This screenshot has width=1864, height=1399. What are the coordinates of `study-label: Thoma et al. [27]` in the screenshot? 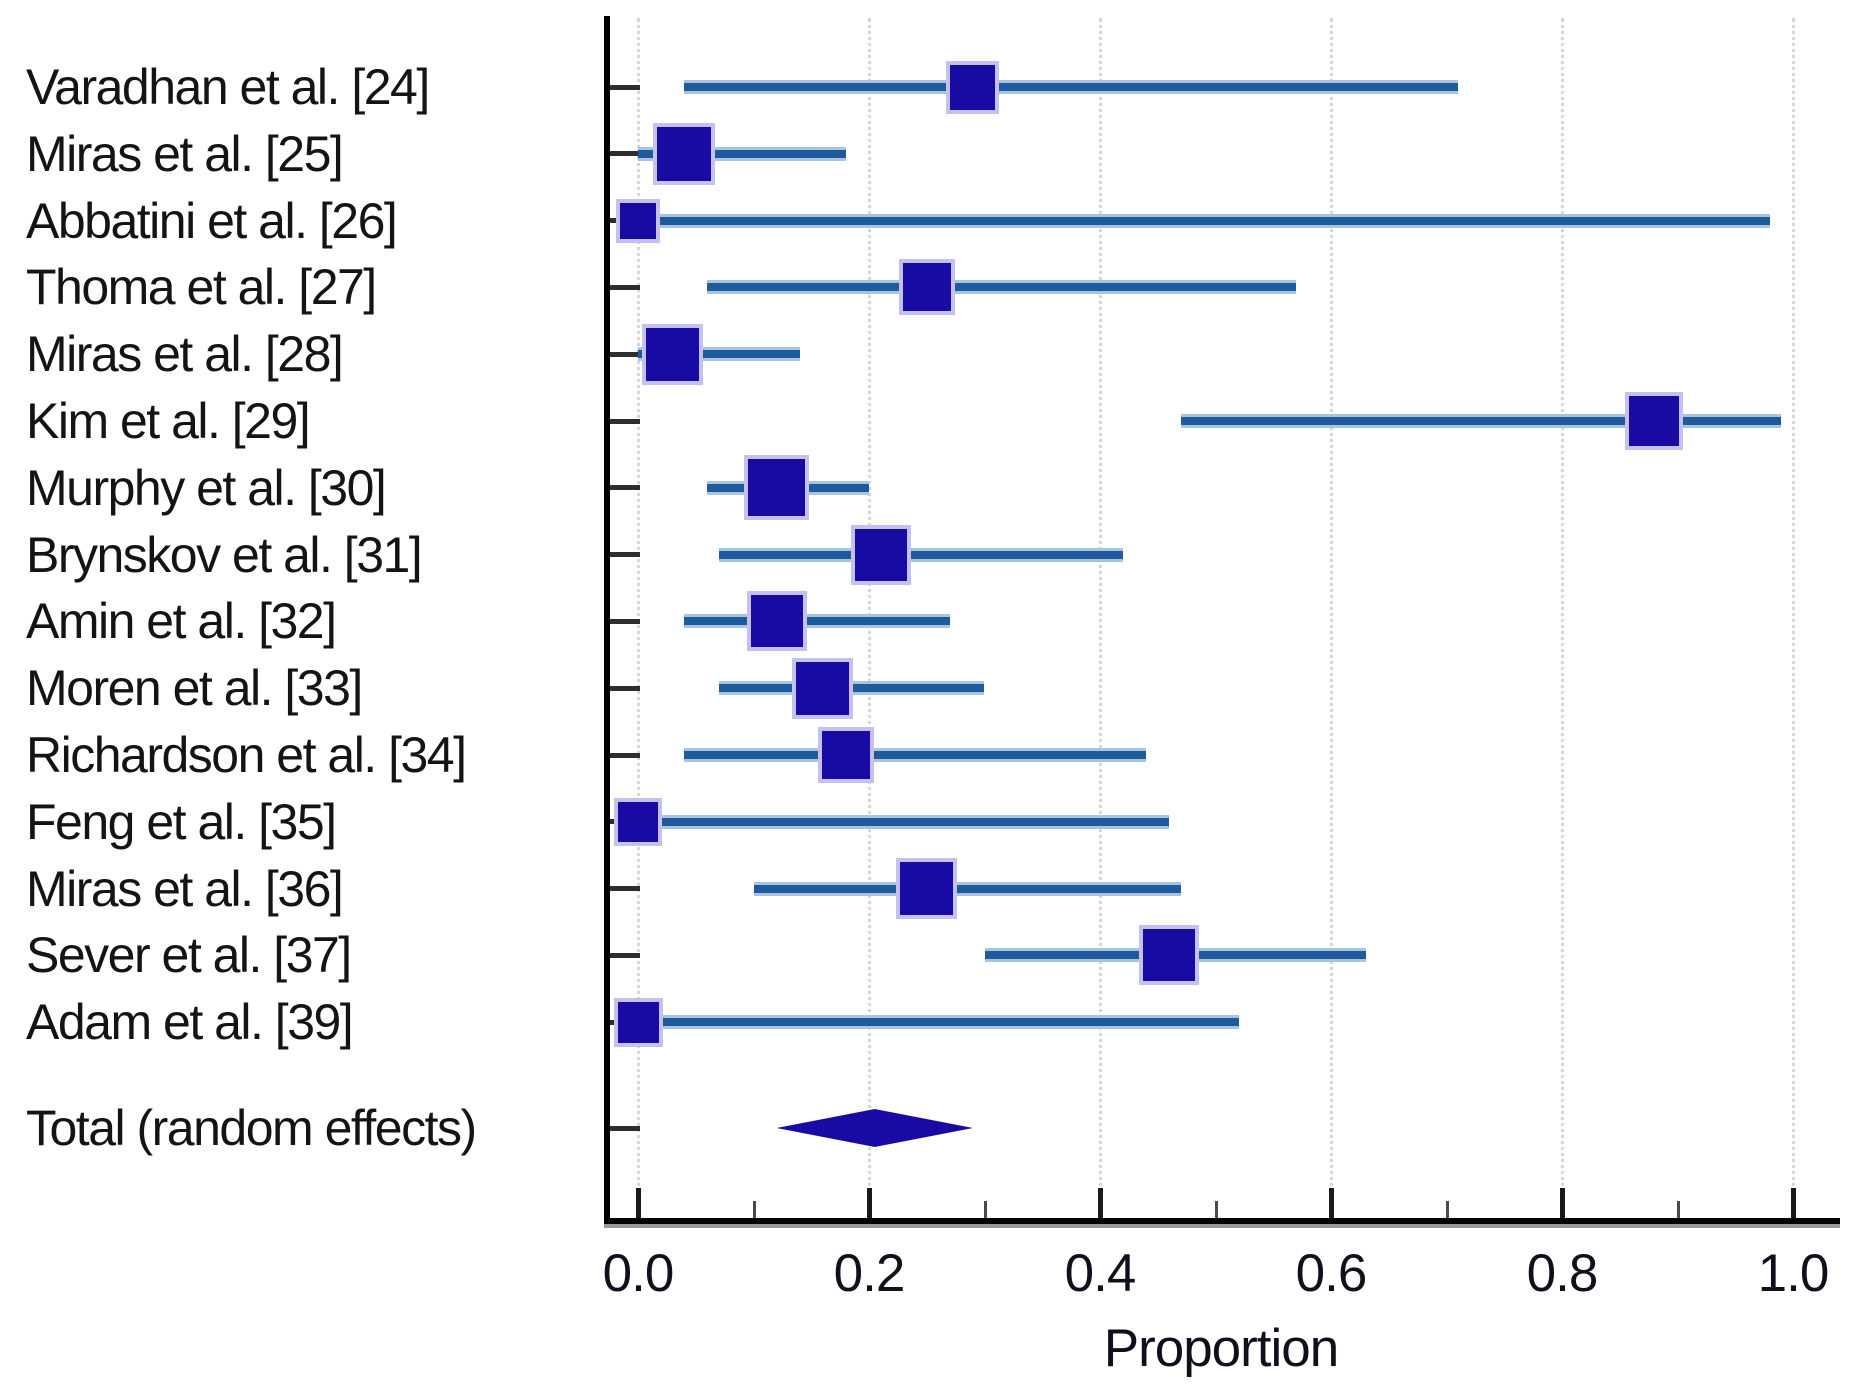 It's located at (201, 287).